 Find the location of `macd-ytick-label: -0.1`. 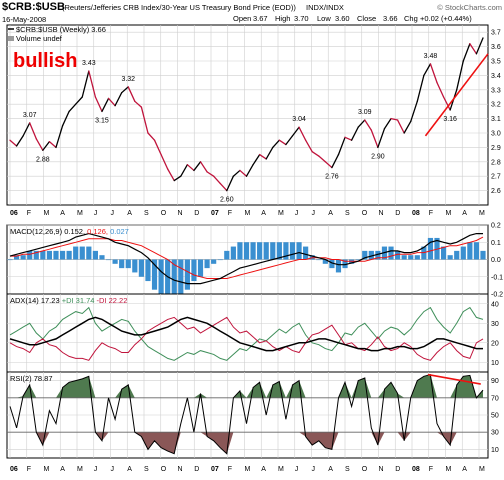

macd-ytick-label: -0.1 is located at coordinates (497, 277).